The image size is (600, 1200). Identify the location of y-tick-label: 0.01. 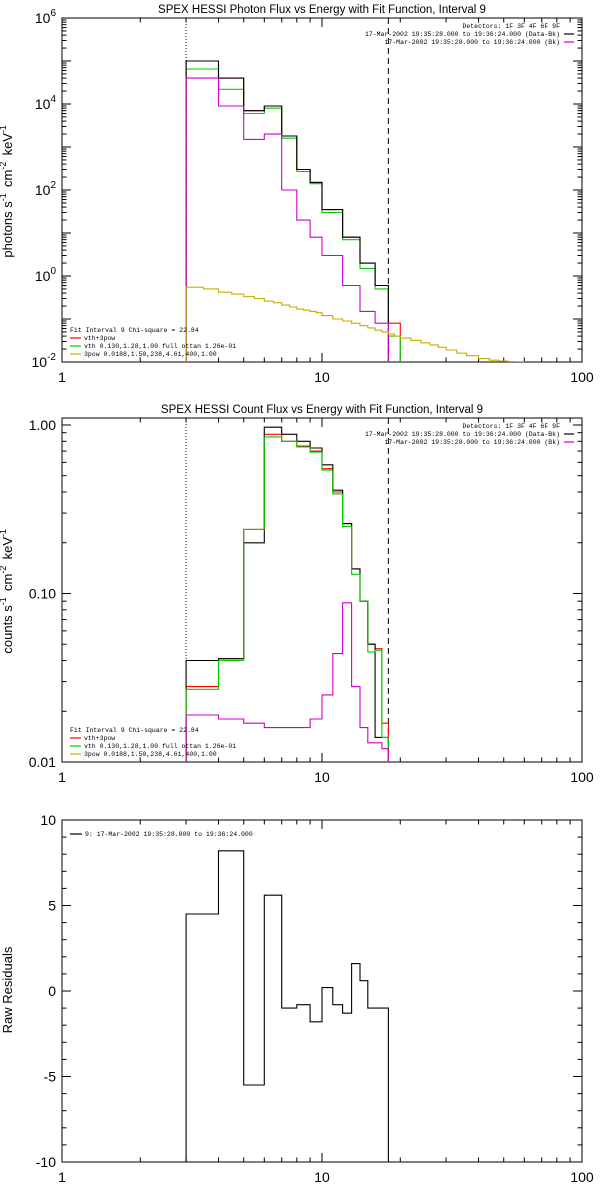
(42, 762).